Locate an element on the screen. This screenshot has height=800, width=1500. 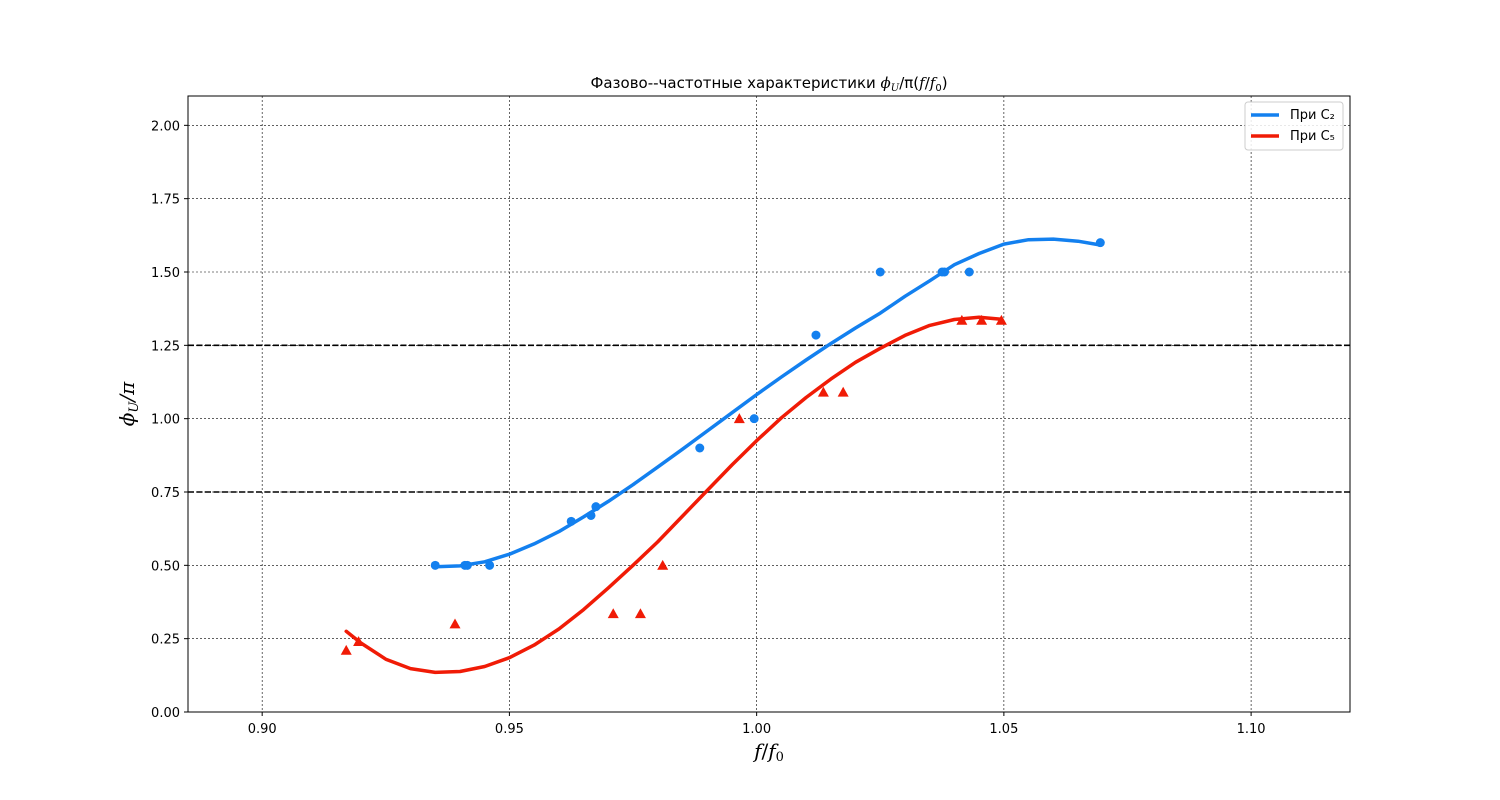
y-tick-label: 1.00 is located at coordinates (165, 420).